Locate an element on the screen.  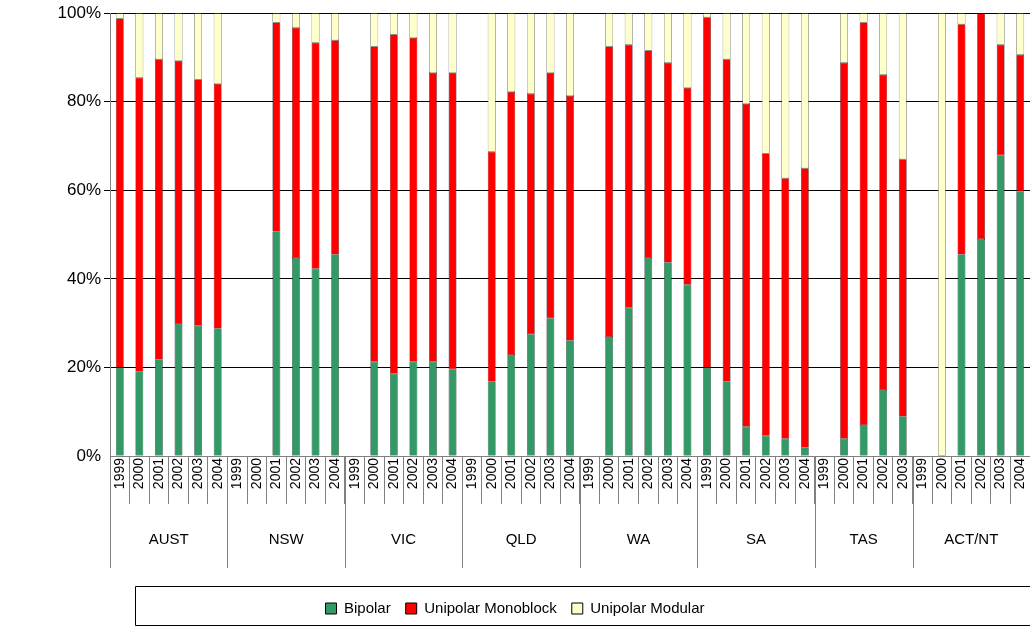
legend-label: Unipolar Monoblock is located at coordinates (491, 607).